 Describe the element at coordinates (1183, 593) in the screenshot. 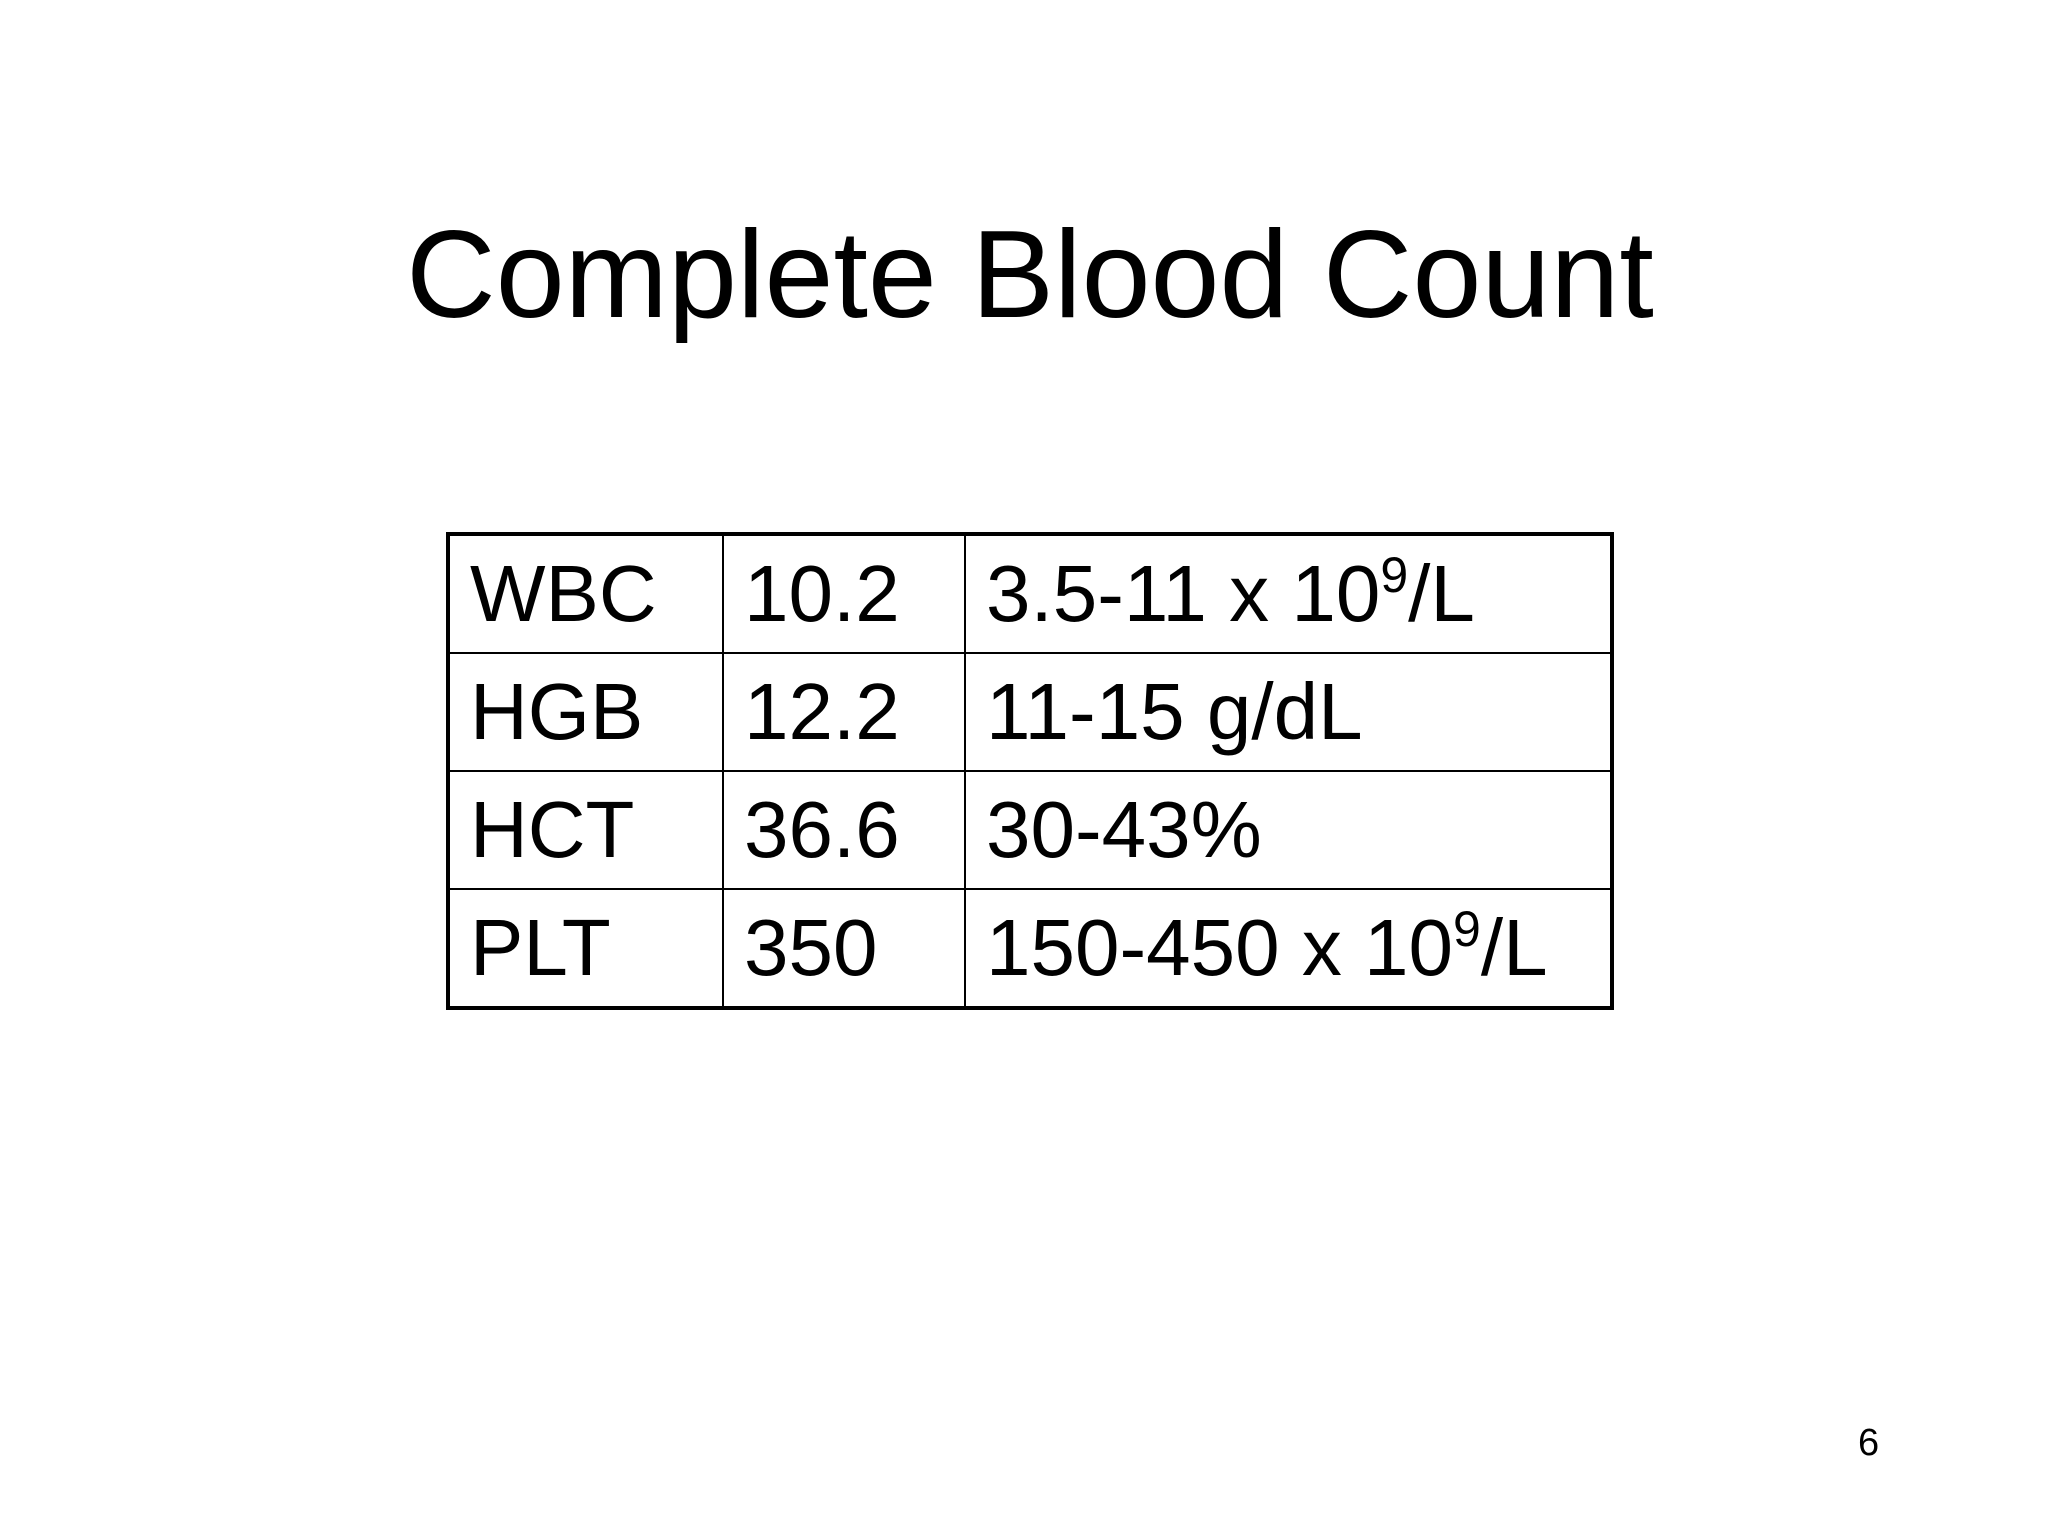

I see `range-text: 3.5-11 x 10` at that location.